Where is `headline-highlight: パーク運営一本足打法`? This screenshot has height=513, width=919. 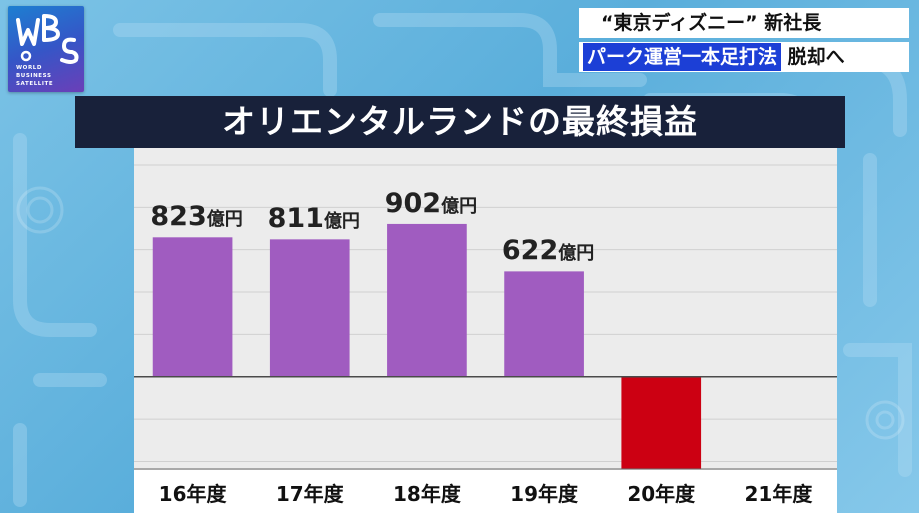 headline-highlight: パーク運営一本足打法 is located at coordinates (682, 57).